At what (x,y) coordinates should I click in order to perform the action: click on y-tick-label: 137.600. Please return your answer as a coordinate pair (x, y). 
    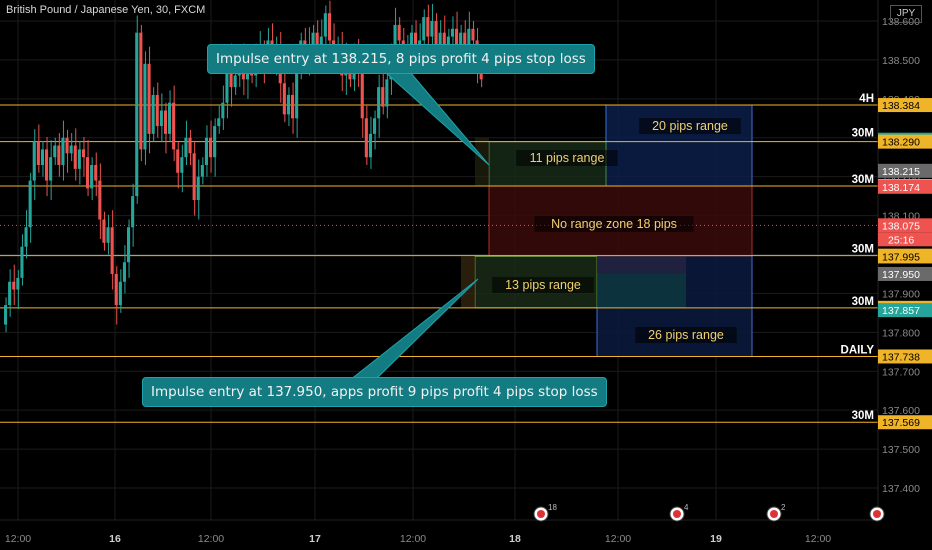
    Looking at the image, I should click on (901, 411).